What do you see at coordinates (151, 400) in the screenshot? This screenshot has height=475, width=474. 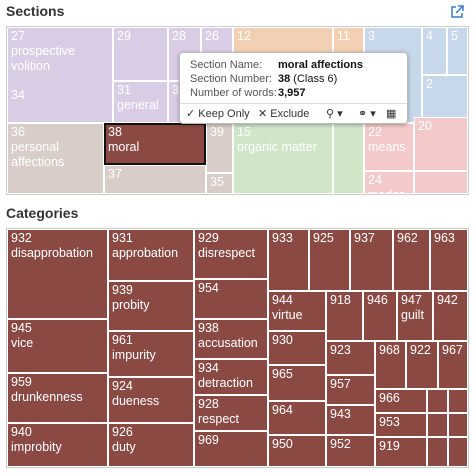 I see `category-tile-924: 924 dueness` at bounding box center [151, 400].